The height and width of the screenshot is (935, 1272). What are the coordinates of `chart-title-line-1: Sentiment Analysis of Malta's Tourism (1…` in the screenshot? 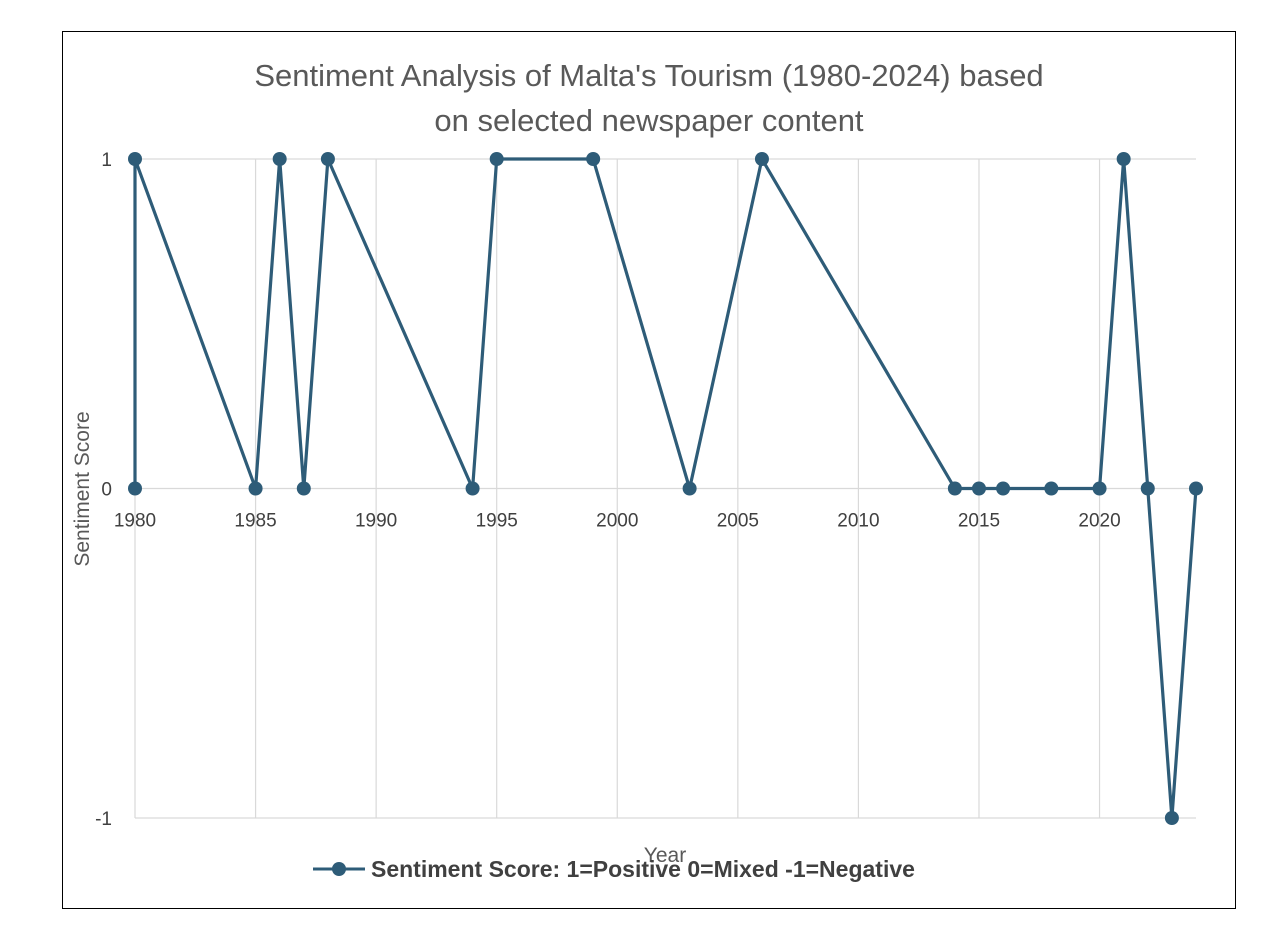 It's located at (648, 75).